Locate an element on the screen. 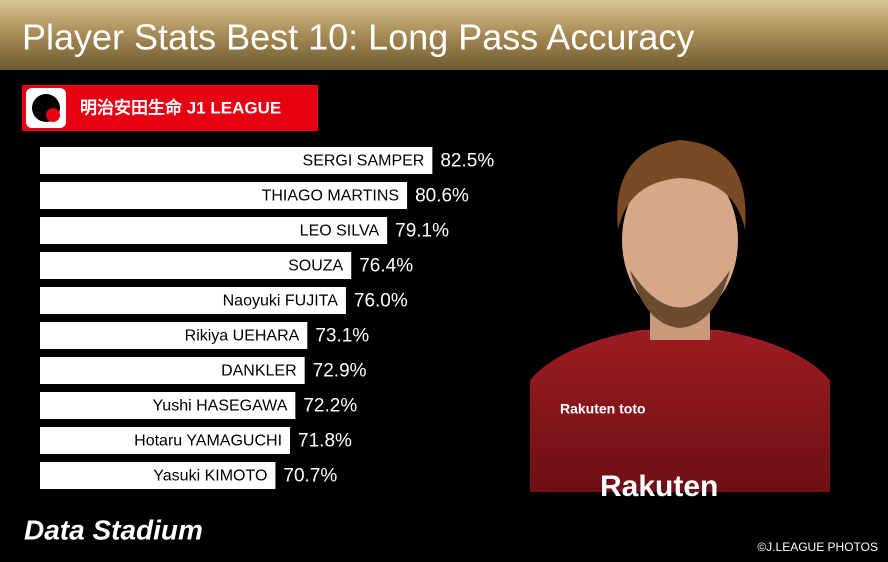 The image size is (888, 562). logo-emblem-dot is located at coordinates (53, 115).